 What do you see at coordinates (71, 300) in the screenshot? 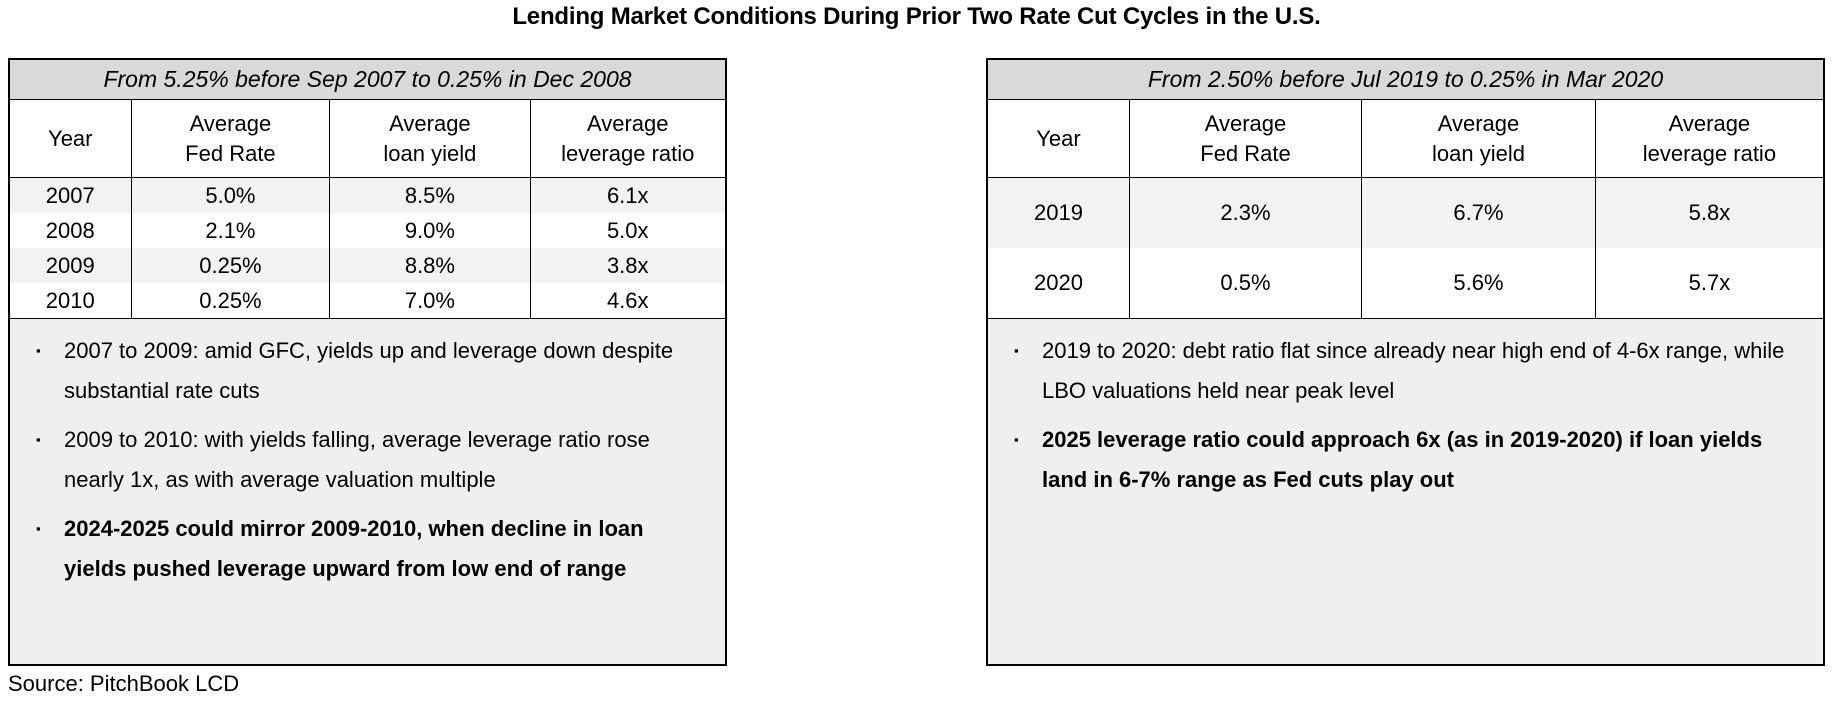
I see `year-cell: 2010` at bounding box center [71, 300].